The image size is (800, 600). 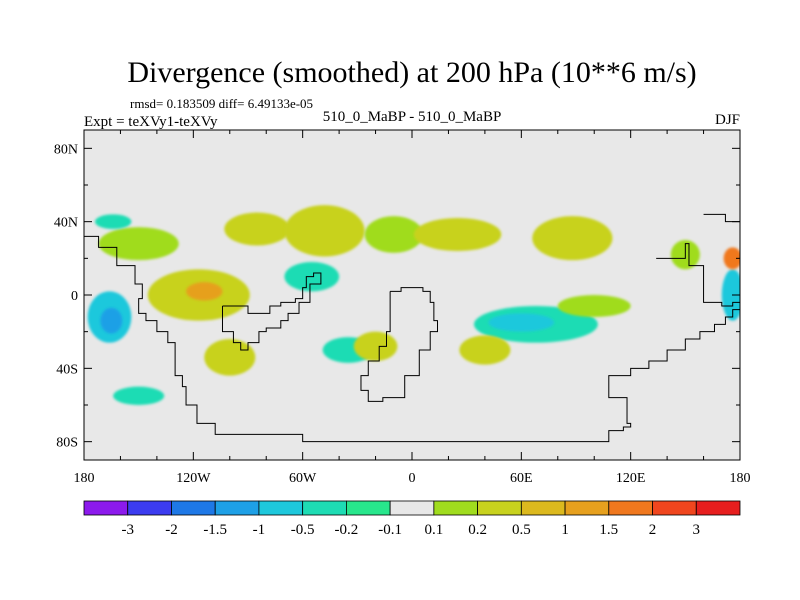 I want to click on colorbar: -3 -2 -1.5 -1 -0.5 -0.2 -0.1 0.1 0.2 0.5 1 1.5 2 3, so click(x=412, y=519).